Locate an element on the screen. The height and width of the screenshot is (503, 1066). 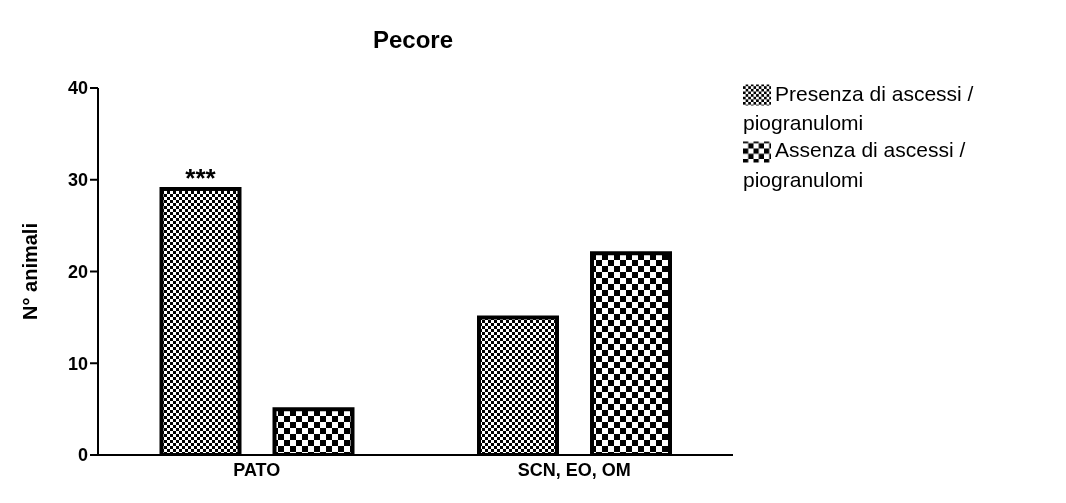
chart-title: Pecore is located at coordinates (413, 40).